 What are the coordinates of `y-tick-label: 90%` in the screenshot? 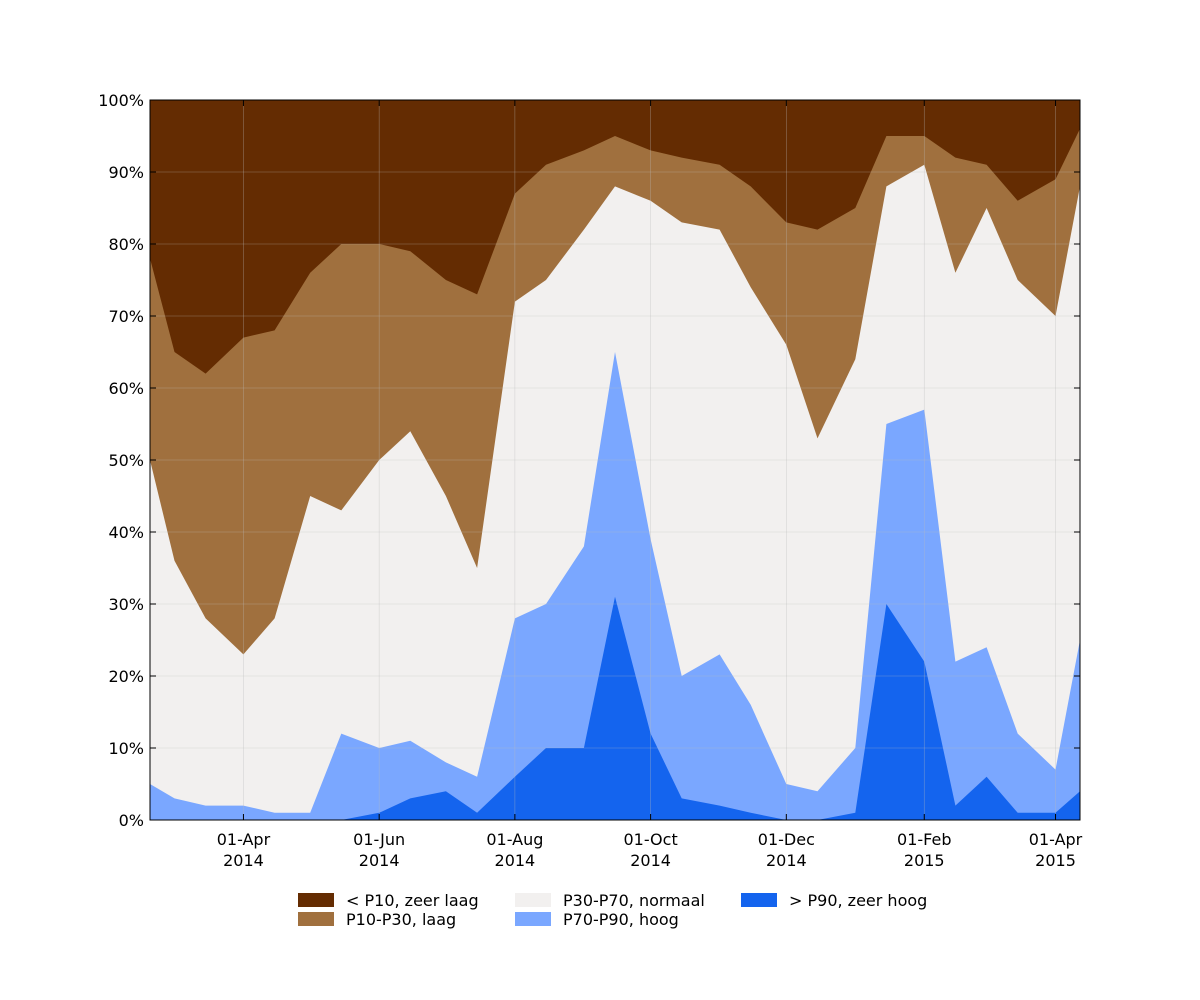 It's located at (126, 172).